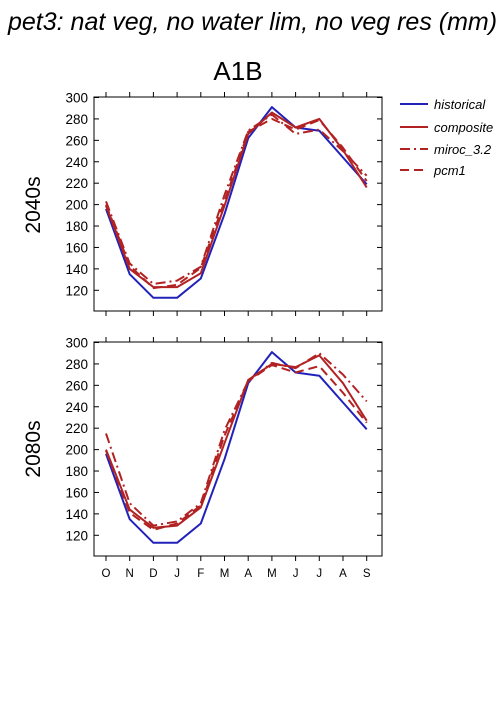  I want to click on row-label-2040s: 2040s, so click(33, 204).